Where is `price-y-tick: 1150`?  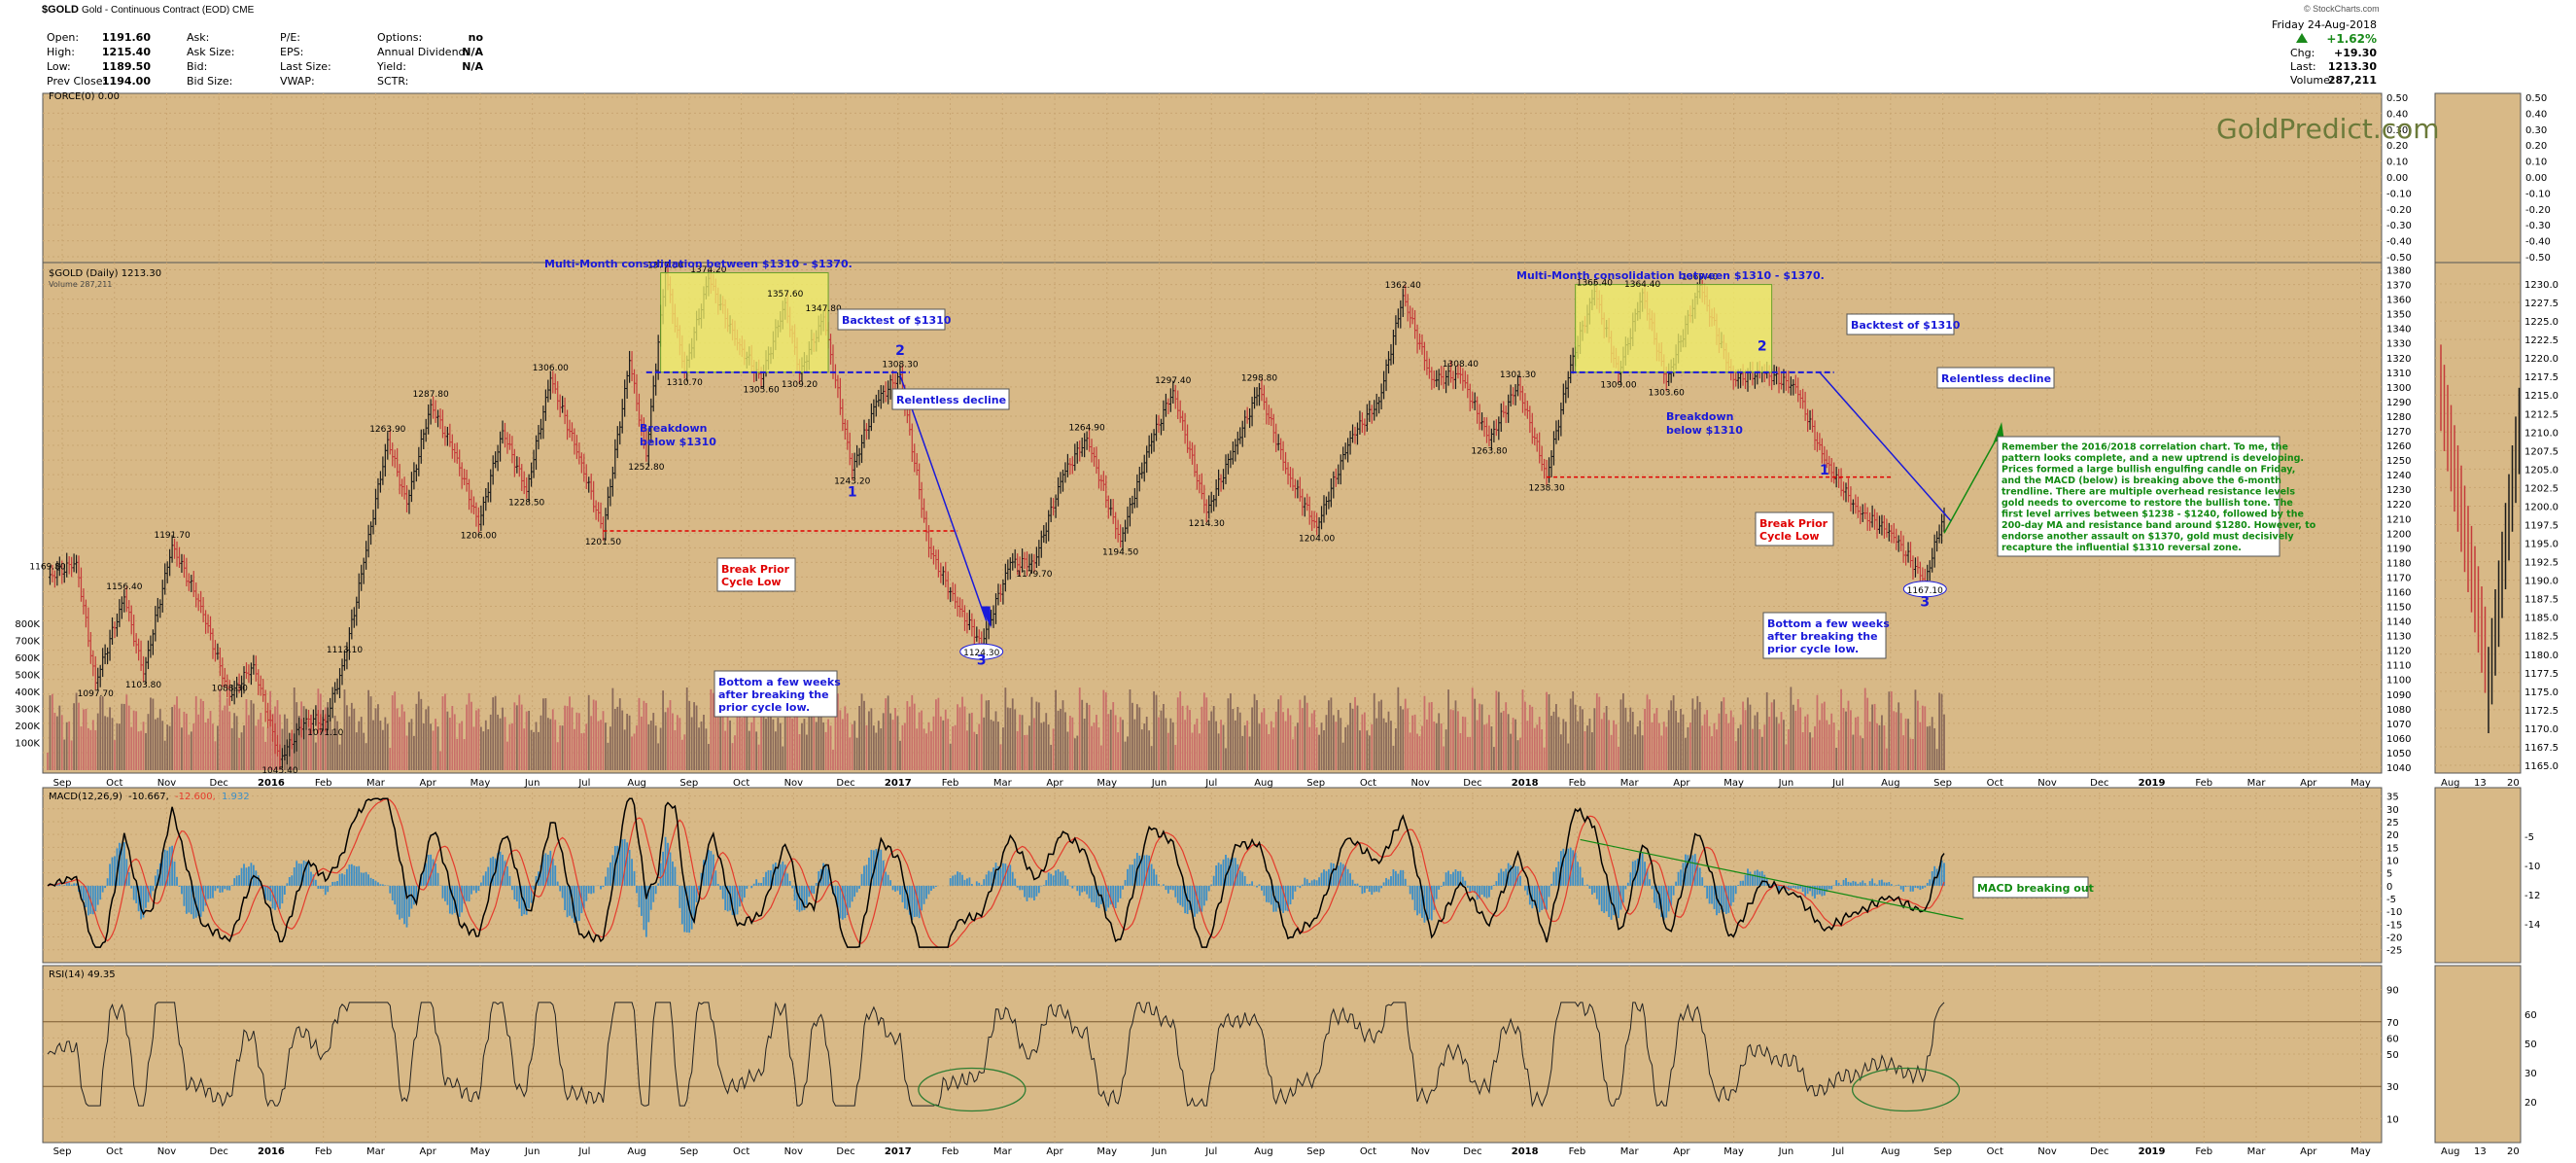 price-y-tick: 1150 is located at coordinates (2399, 608).